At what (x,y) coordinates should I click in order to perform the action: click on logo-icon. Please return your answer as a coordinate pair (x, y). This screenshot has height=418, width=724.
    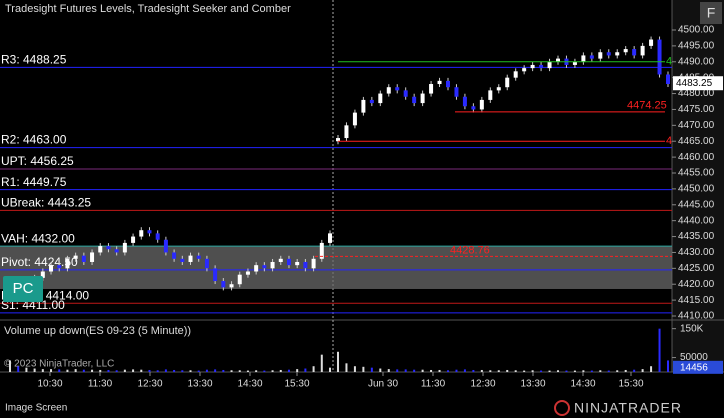
    Looking at the image, I should click on (562, 408).